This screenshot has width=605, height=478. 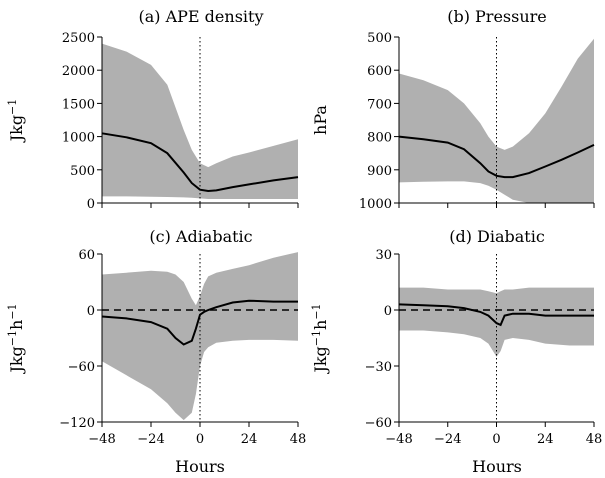 What do you see at coordinates (378, 367) in the screenshot?
I see `y-tick-label: −30` at bounding box center [378, 367].